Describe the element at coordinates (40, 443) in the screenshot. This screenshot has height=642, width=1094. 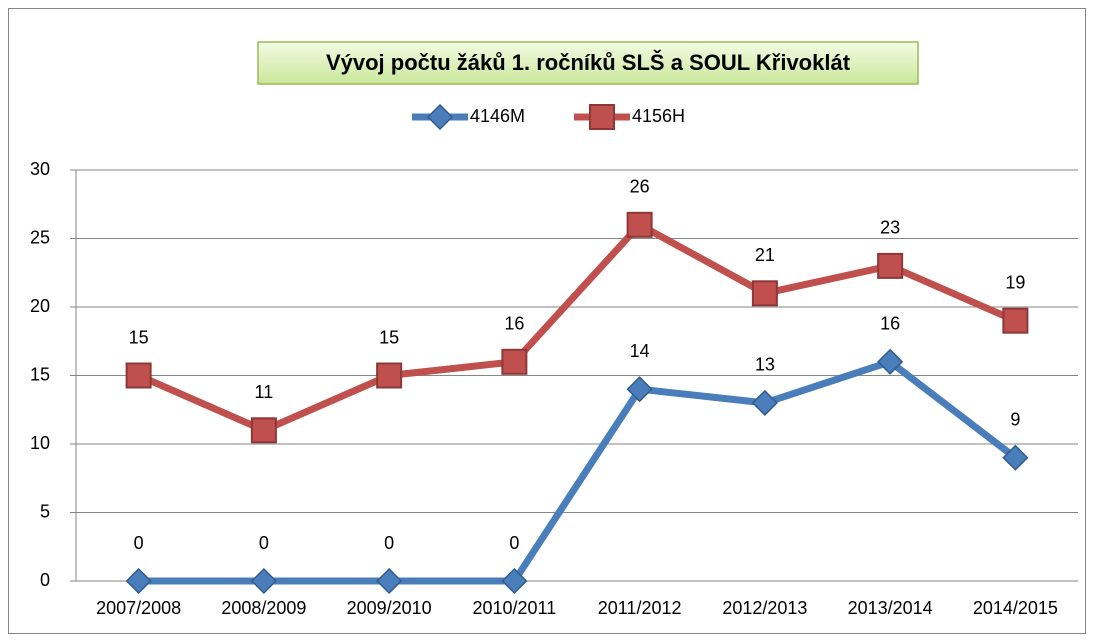
I see `y-tick-label: 10` at that location.